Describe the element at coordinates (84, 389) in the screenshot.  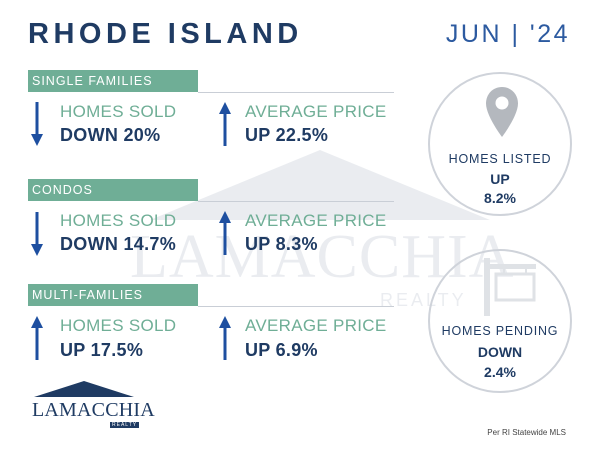
I see `logo-roof` at that location.